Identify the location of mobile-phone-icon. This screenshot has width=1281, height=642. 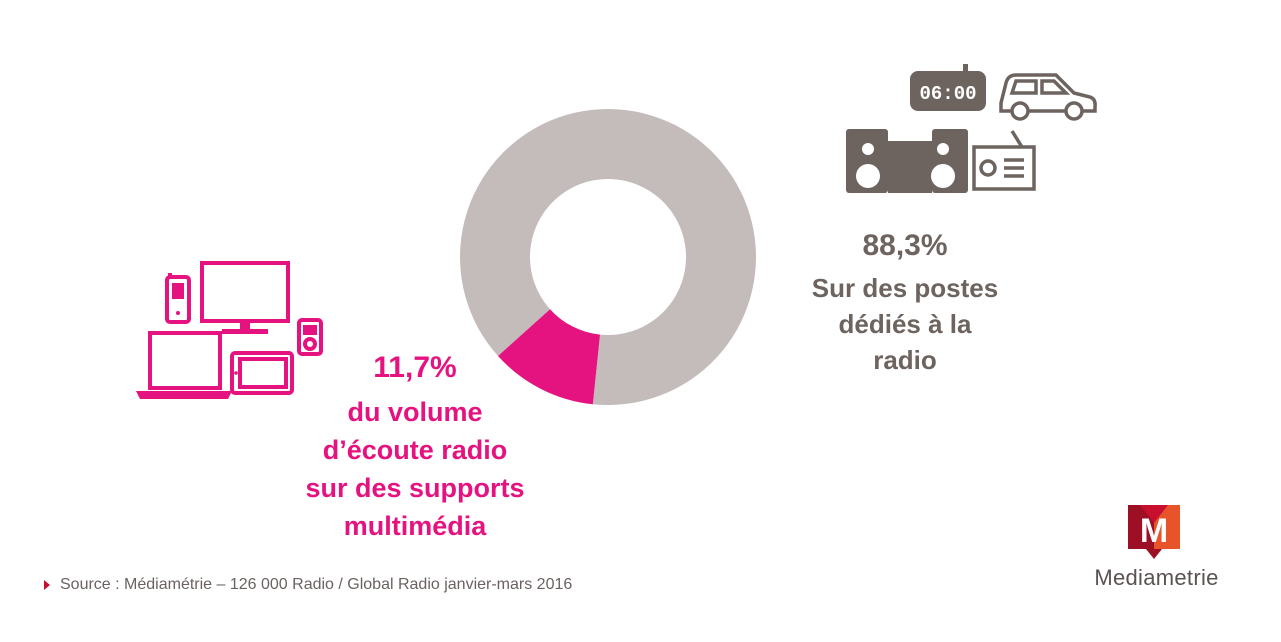
(178, 298).